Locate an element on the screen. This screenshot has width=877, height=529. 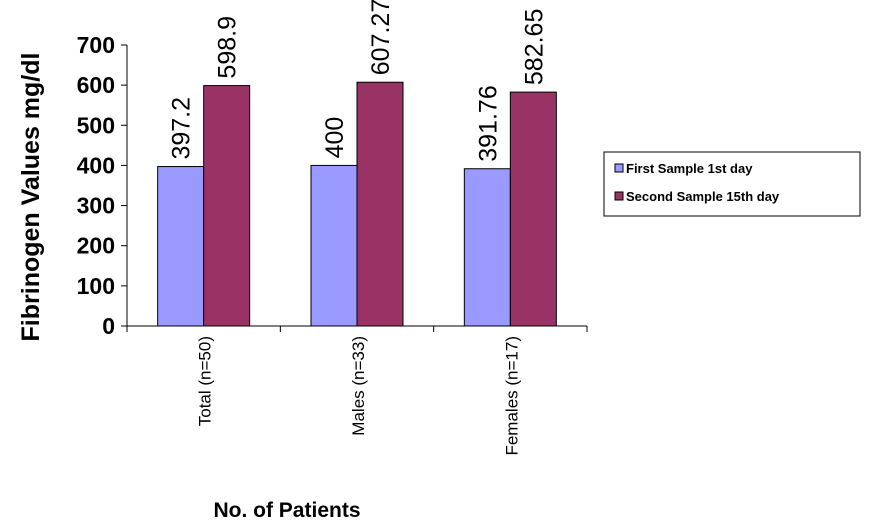
data-label: 397.2 is located at coordinates (182, 128).